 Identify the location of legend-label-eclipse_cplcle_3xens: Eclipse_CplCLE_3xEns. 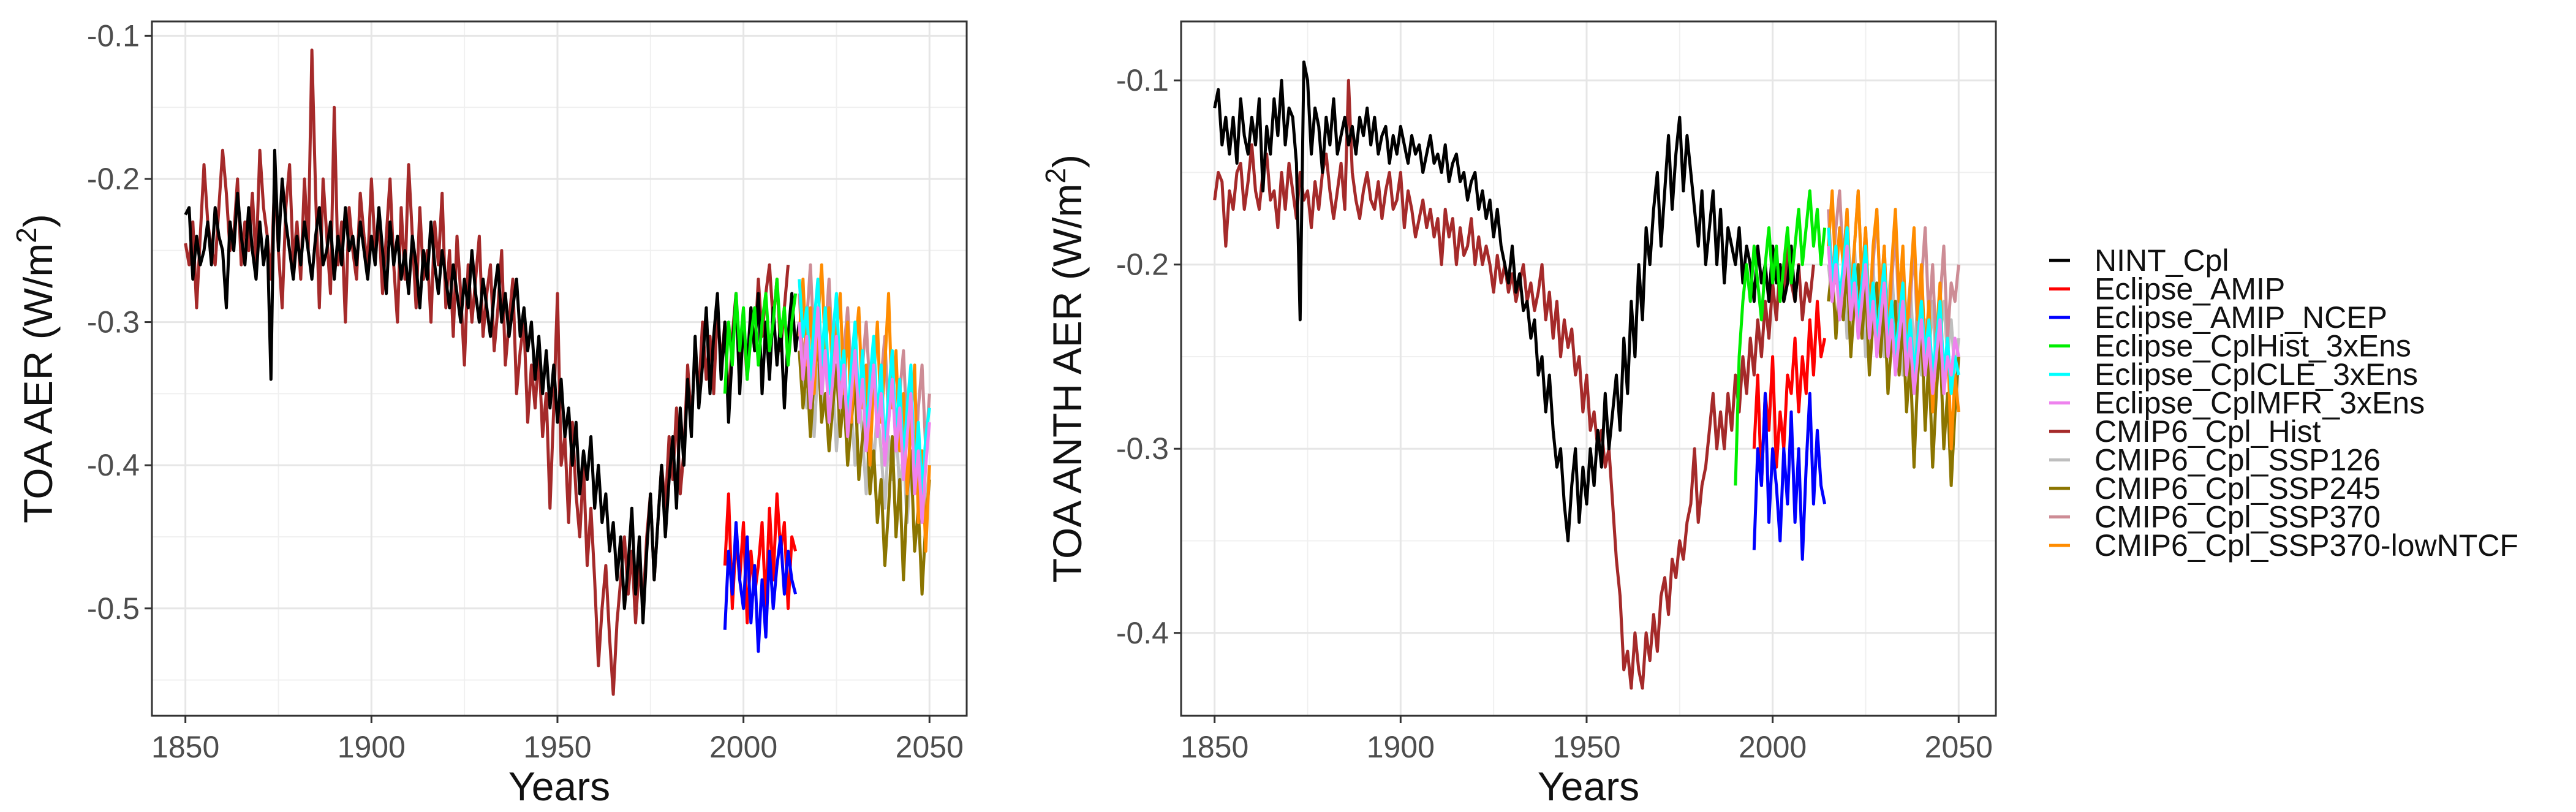
(2256, 374).